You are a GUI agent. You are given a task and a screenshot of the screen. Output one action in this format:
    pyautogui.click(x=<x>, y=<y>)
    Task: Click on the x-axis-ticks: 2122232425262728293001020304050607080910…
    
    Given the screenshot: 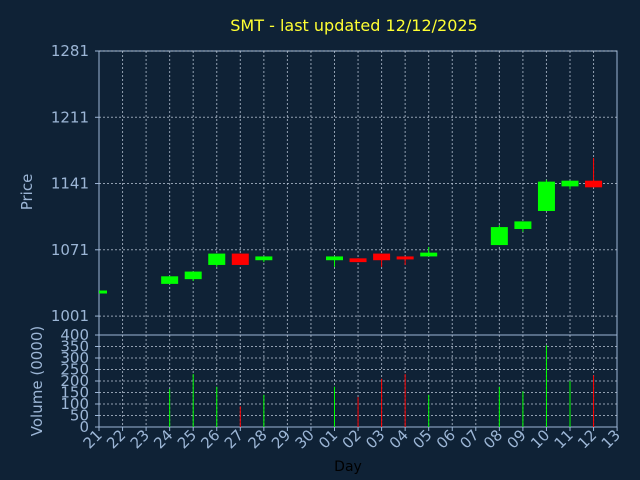 What is the action you would take?
    pyautogui.click(x=352, y=439)
    